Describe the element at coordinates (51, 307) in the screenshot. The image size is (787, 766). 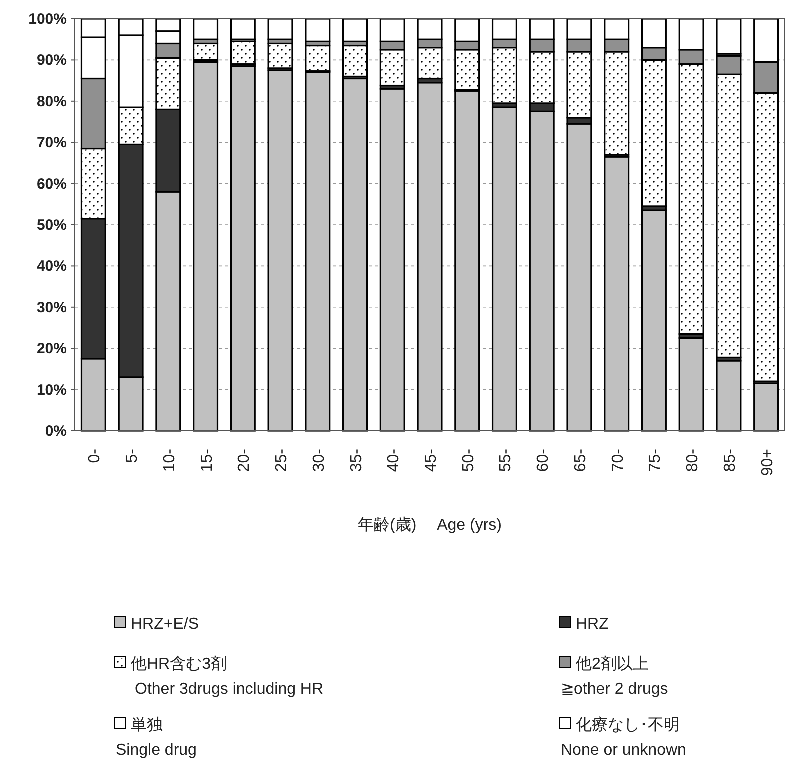
I see `y-tick-label: 30%` at that location.